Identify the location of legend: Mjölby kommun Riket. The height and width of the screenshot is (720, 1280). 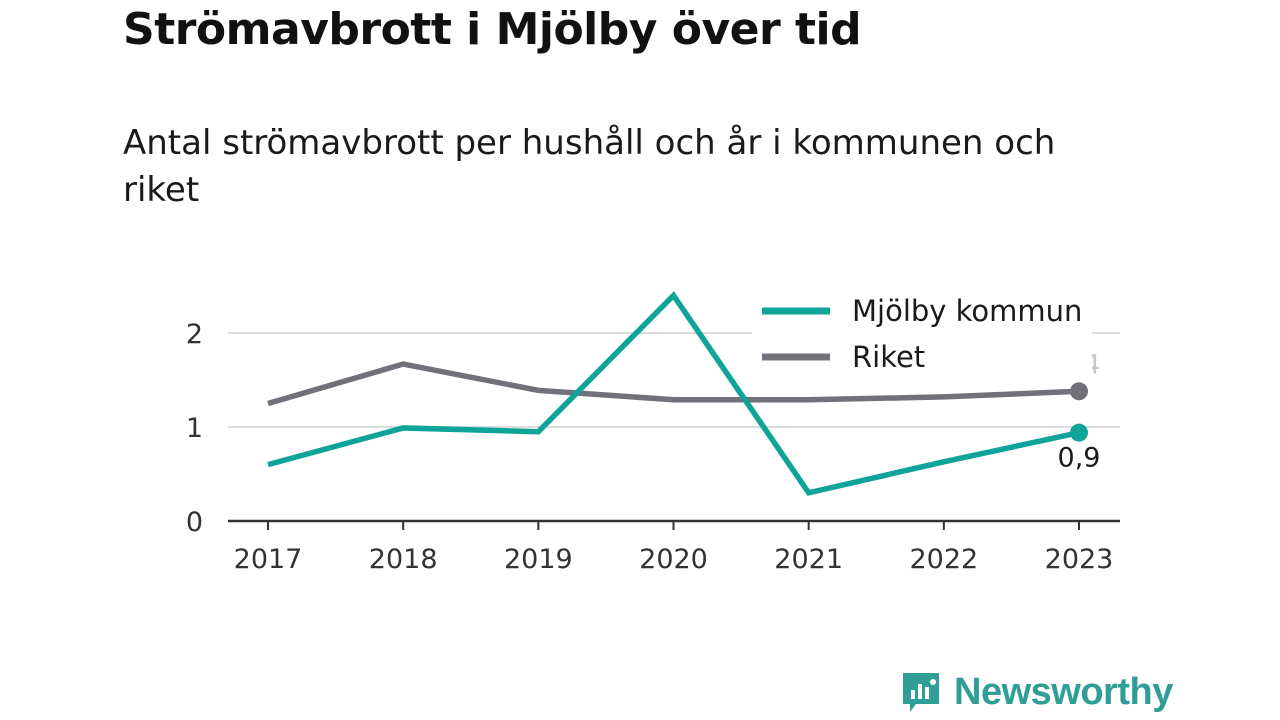
(922, 336).